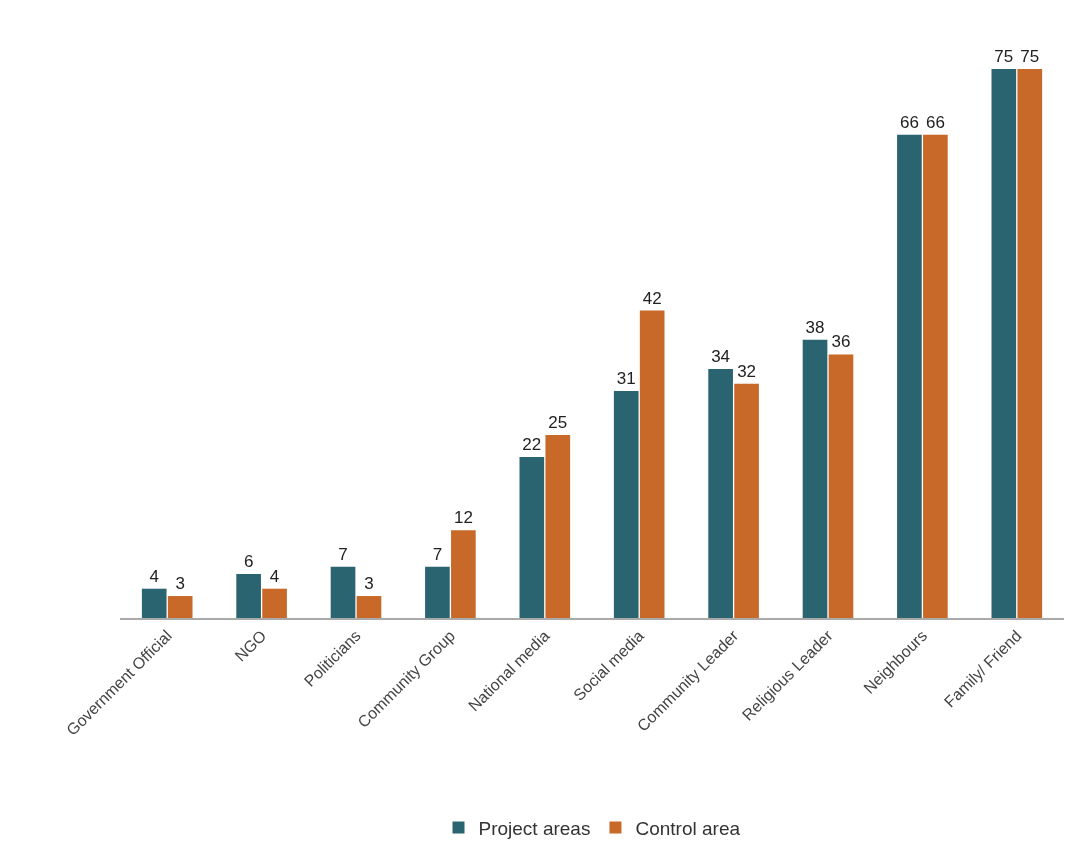  What do you see at coordinates (747, 371) in the screenshot?
I see `data-label: 32` at bounding box center [747, 371].